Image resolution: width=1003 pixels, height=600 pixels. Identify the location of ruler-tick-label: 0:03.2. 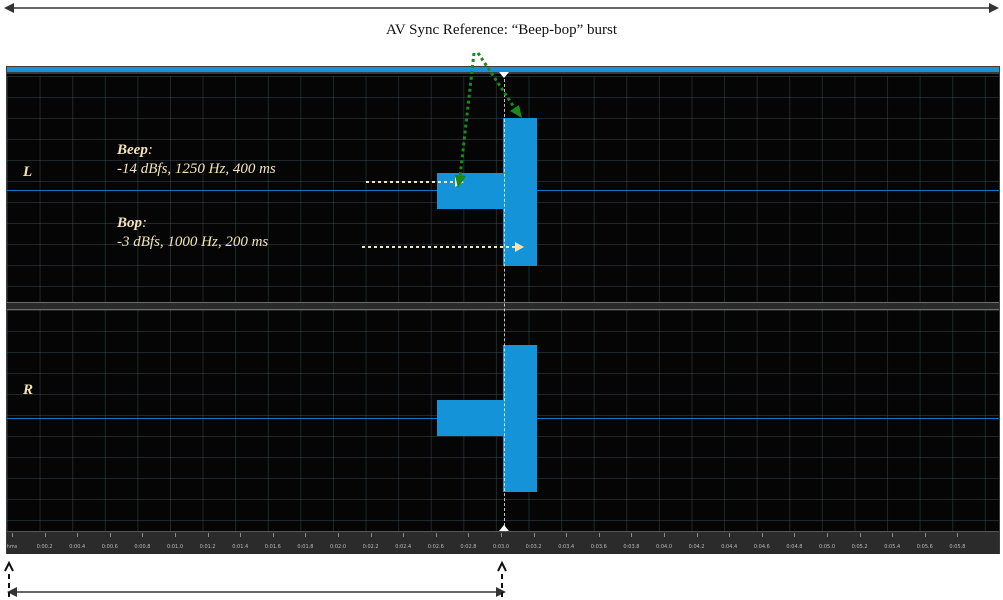
(533, 547).